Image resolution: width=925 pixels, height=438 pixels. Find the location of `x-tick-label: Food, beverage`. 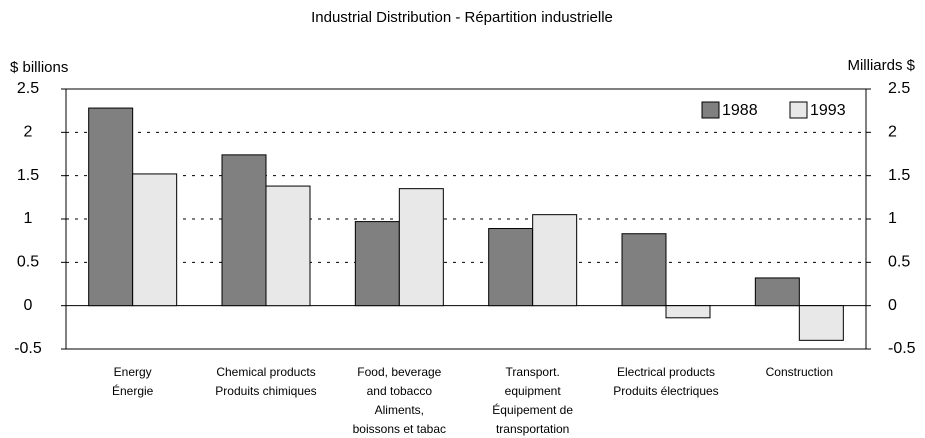

x-tick-label: Food, beverage is located at coordinates (399, 372).